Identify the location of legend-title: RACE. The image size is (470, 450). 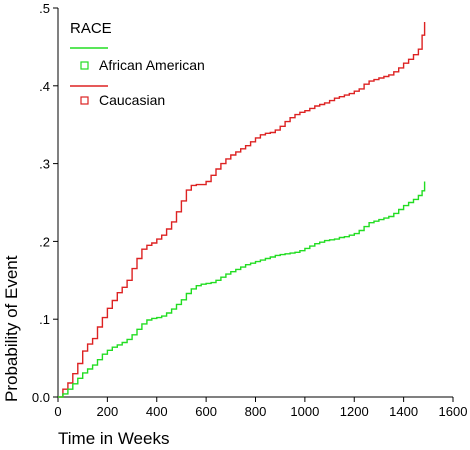
(91, 28).